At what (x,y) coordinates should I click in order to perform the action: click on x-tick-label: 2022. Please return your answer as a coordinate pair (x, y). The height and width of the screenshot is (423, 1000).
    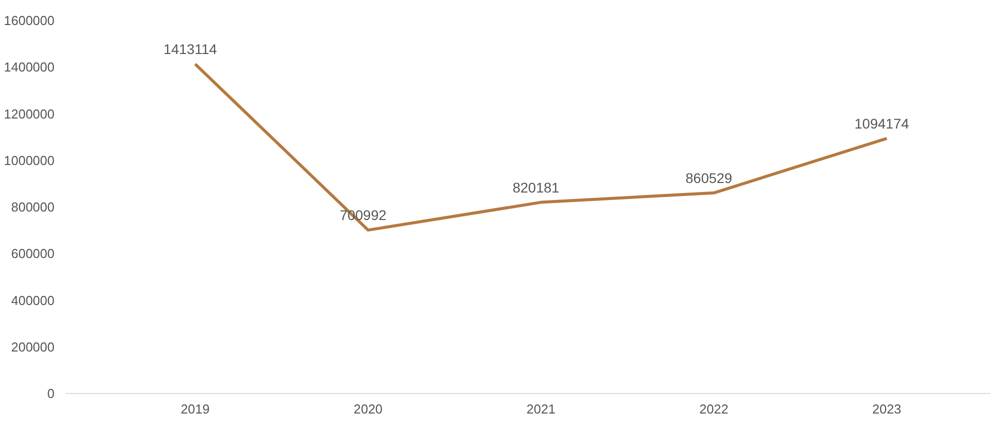
    Looking at the image, I should click on (713, 409).